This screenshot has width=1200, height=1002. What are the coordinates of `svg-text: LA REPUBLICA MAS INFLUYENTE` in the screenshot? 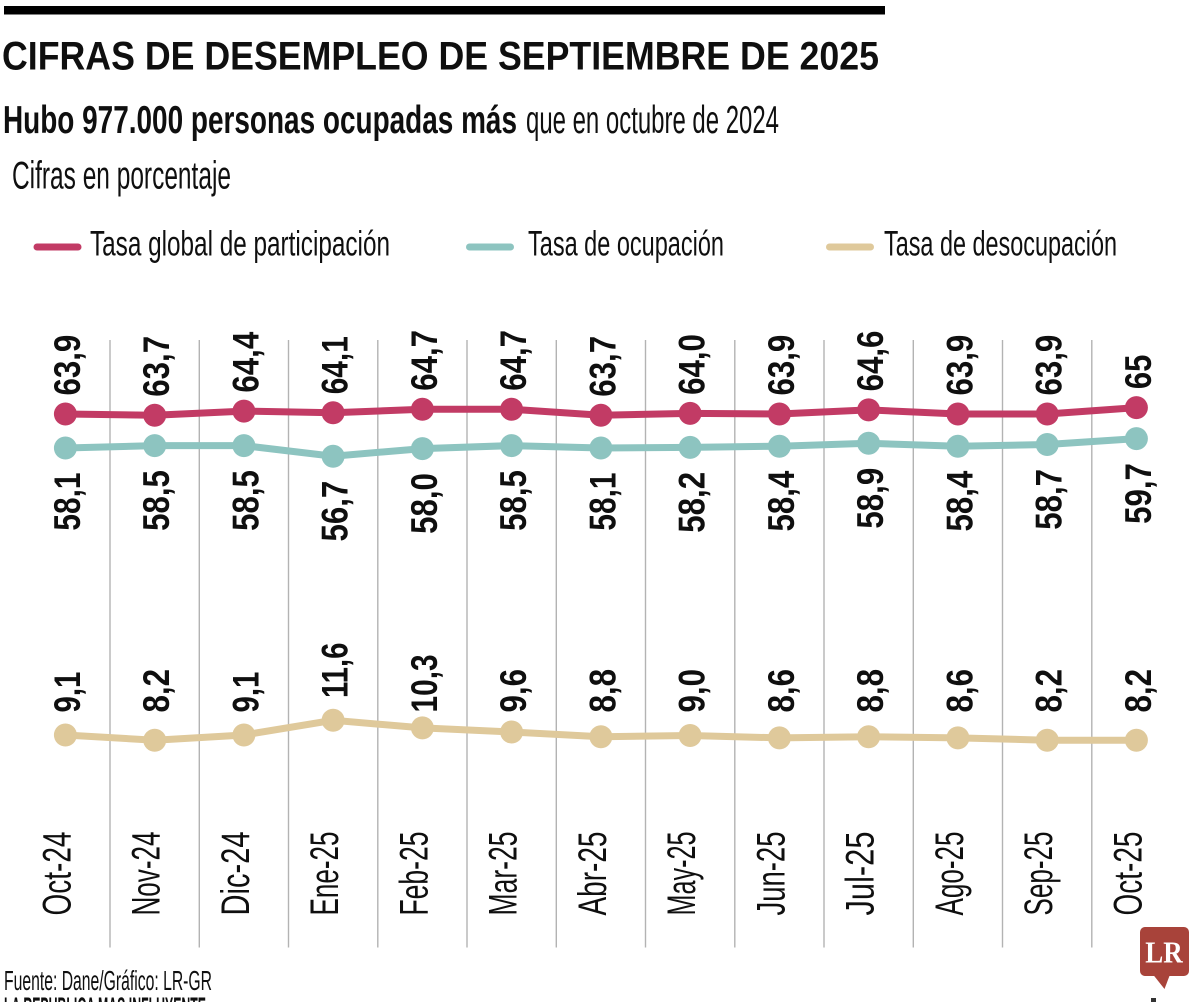 It's located at (105, 997).